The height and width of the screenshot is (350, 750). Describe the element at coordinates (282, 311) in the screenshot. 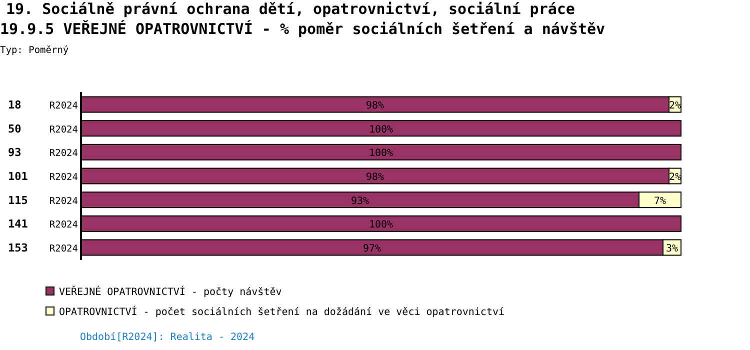

I see `legend-label: OPATROVNICTVÍ - počet sociálních šetření na dožádání ve věci opatrovnictví` at that location.